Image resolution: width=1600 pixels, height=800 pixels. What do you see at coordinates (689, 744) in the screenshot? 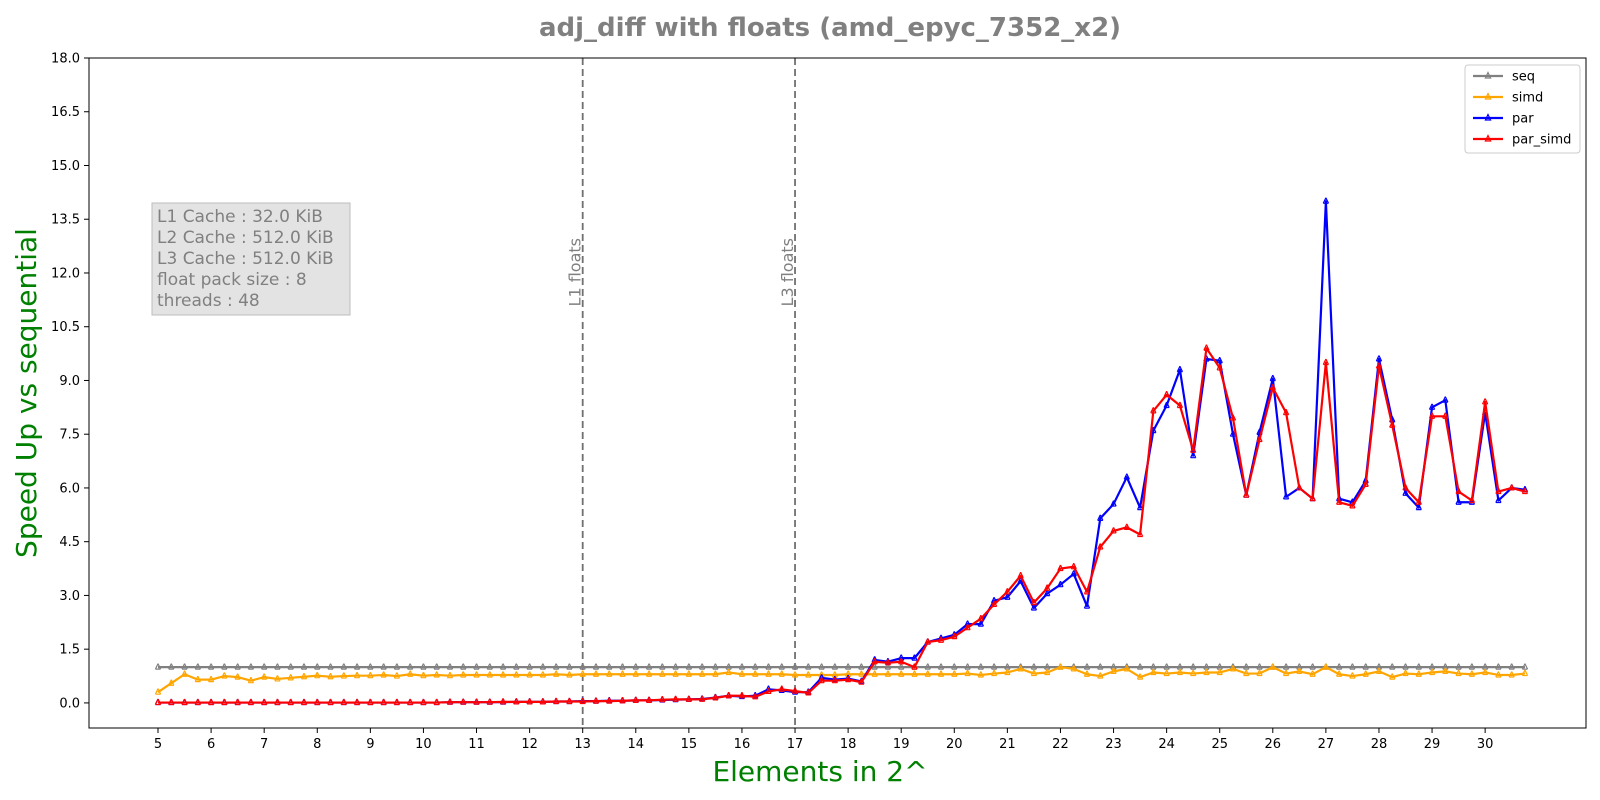
I see `x-tick-label: 15` at bounding box center [689, 744].